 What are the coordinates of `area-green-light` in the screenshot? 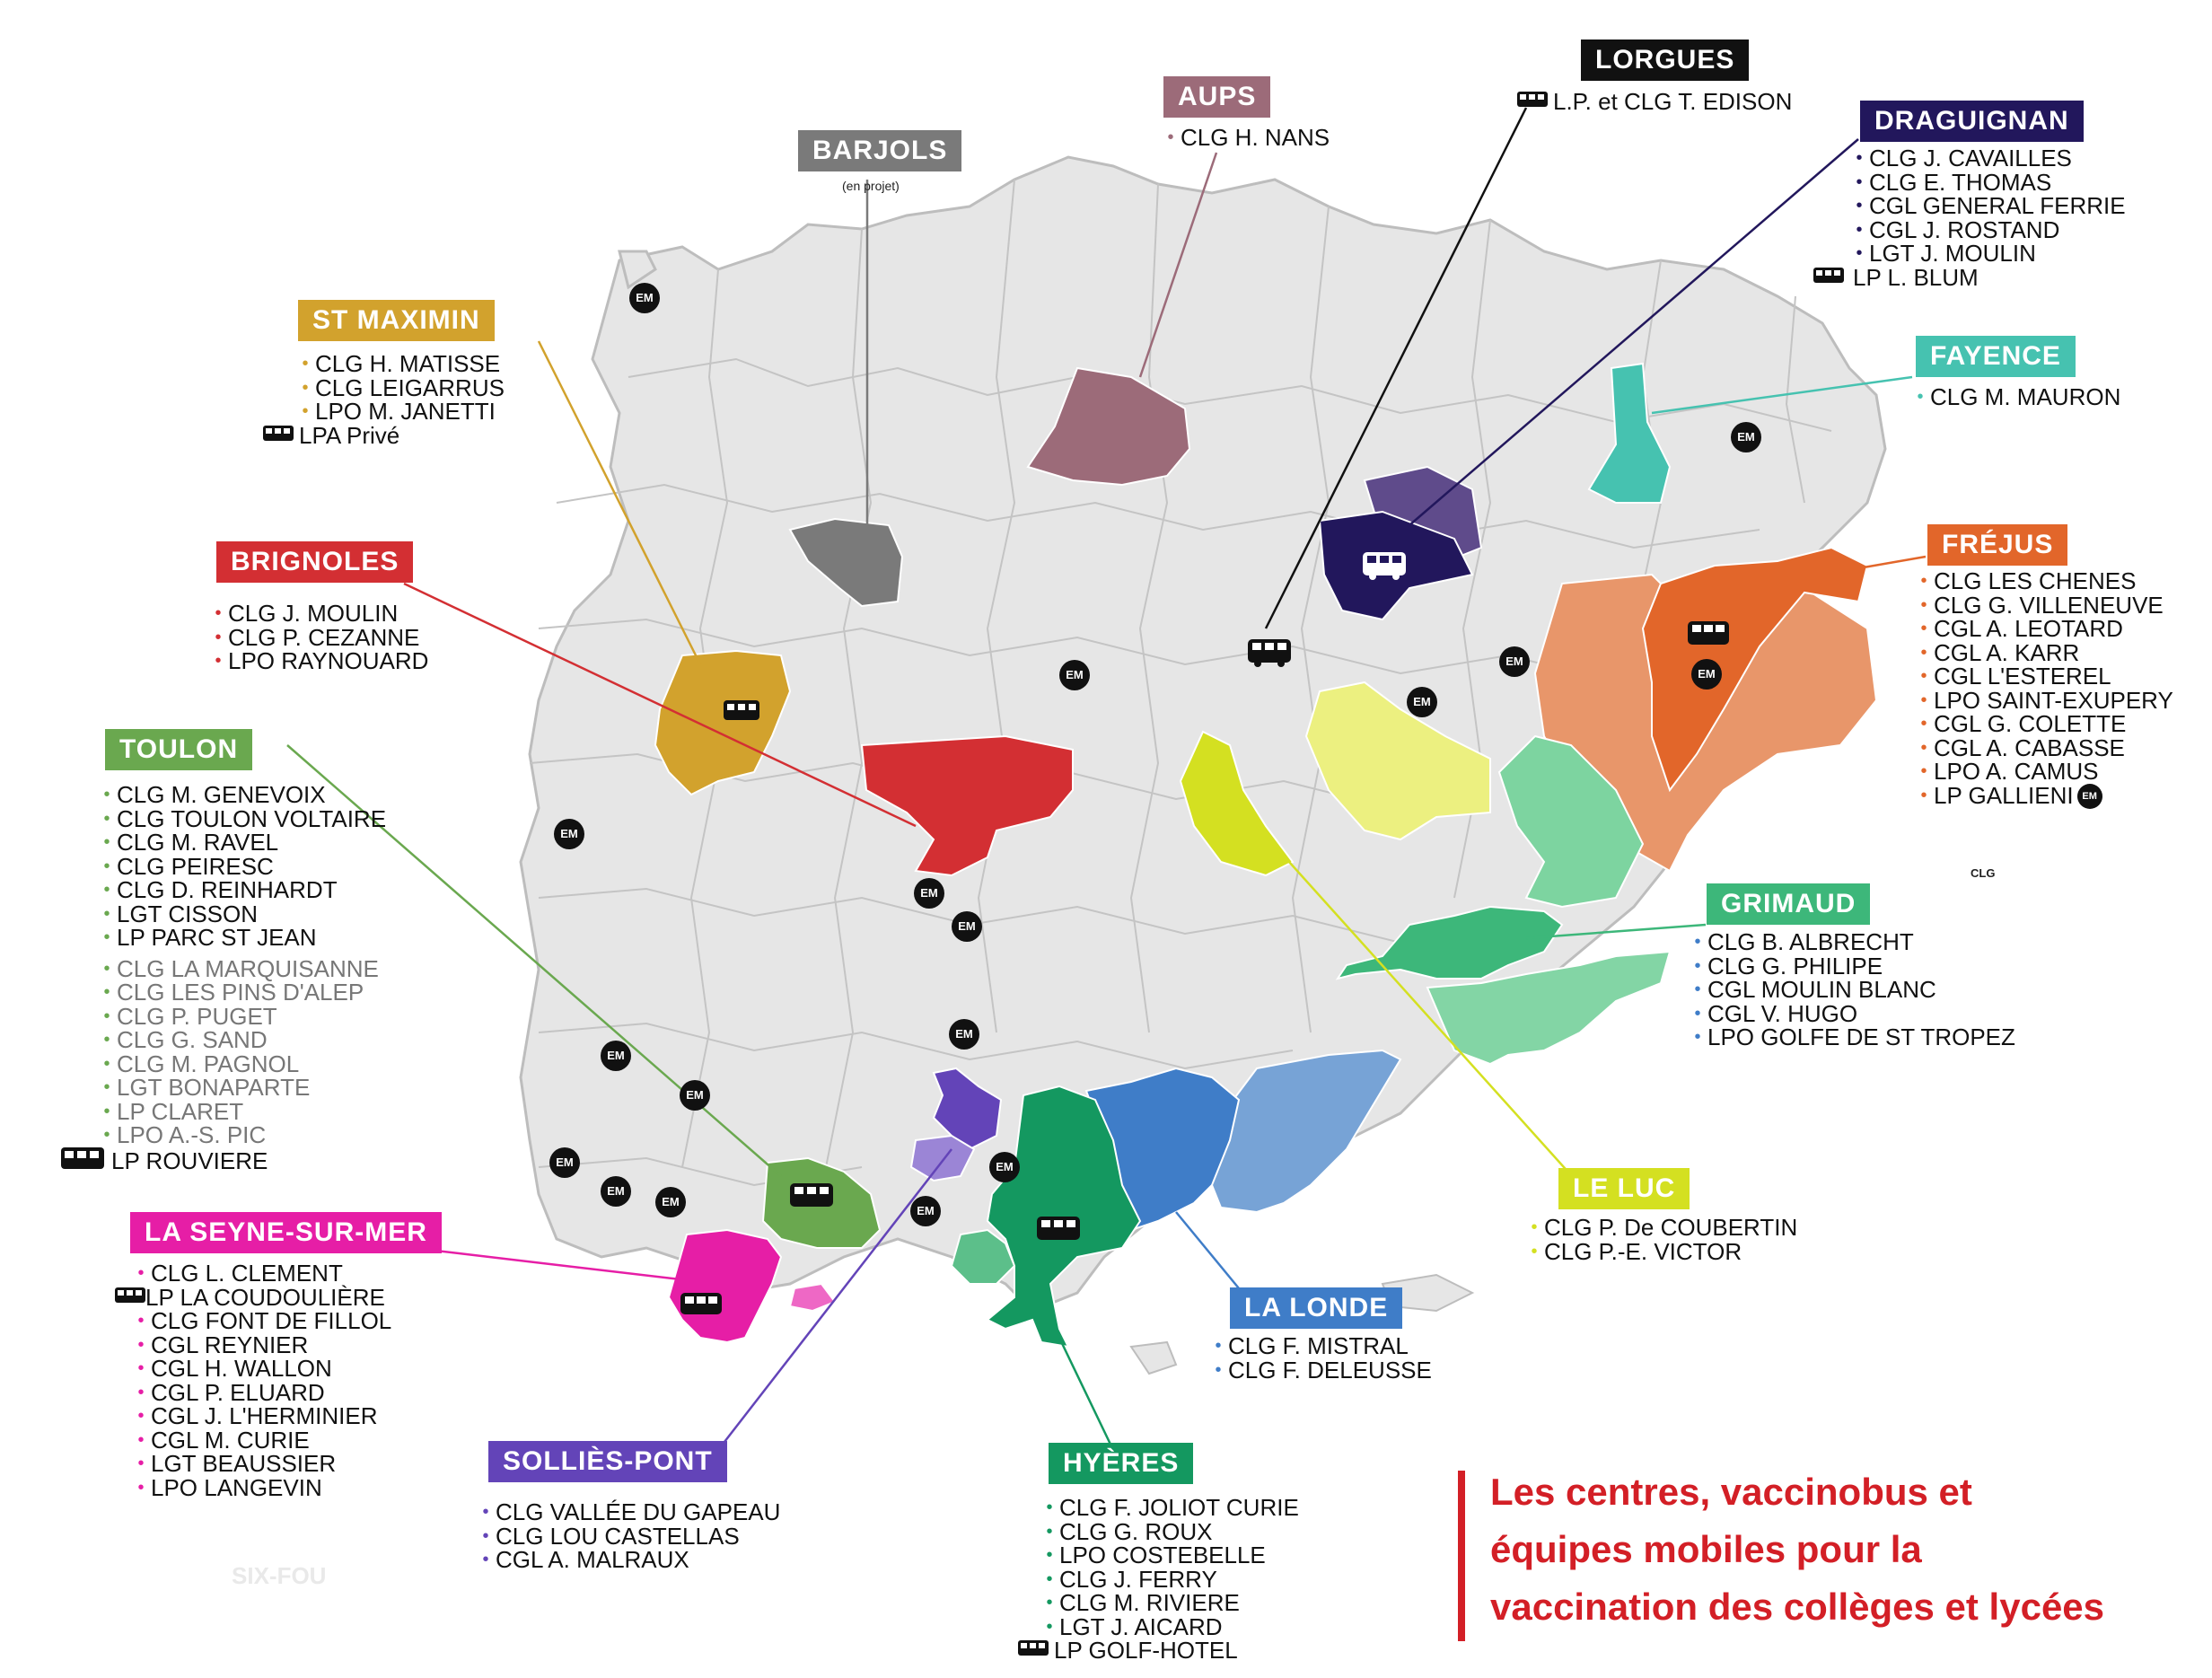 It's located at (1571, 821).